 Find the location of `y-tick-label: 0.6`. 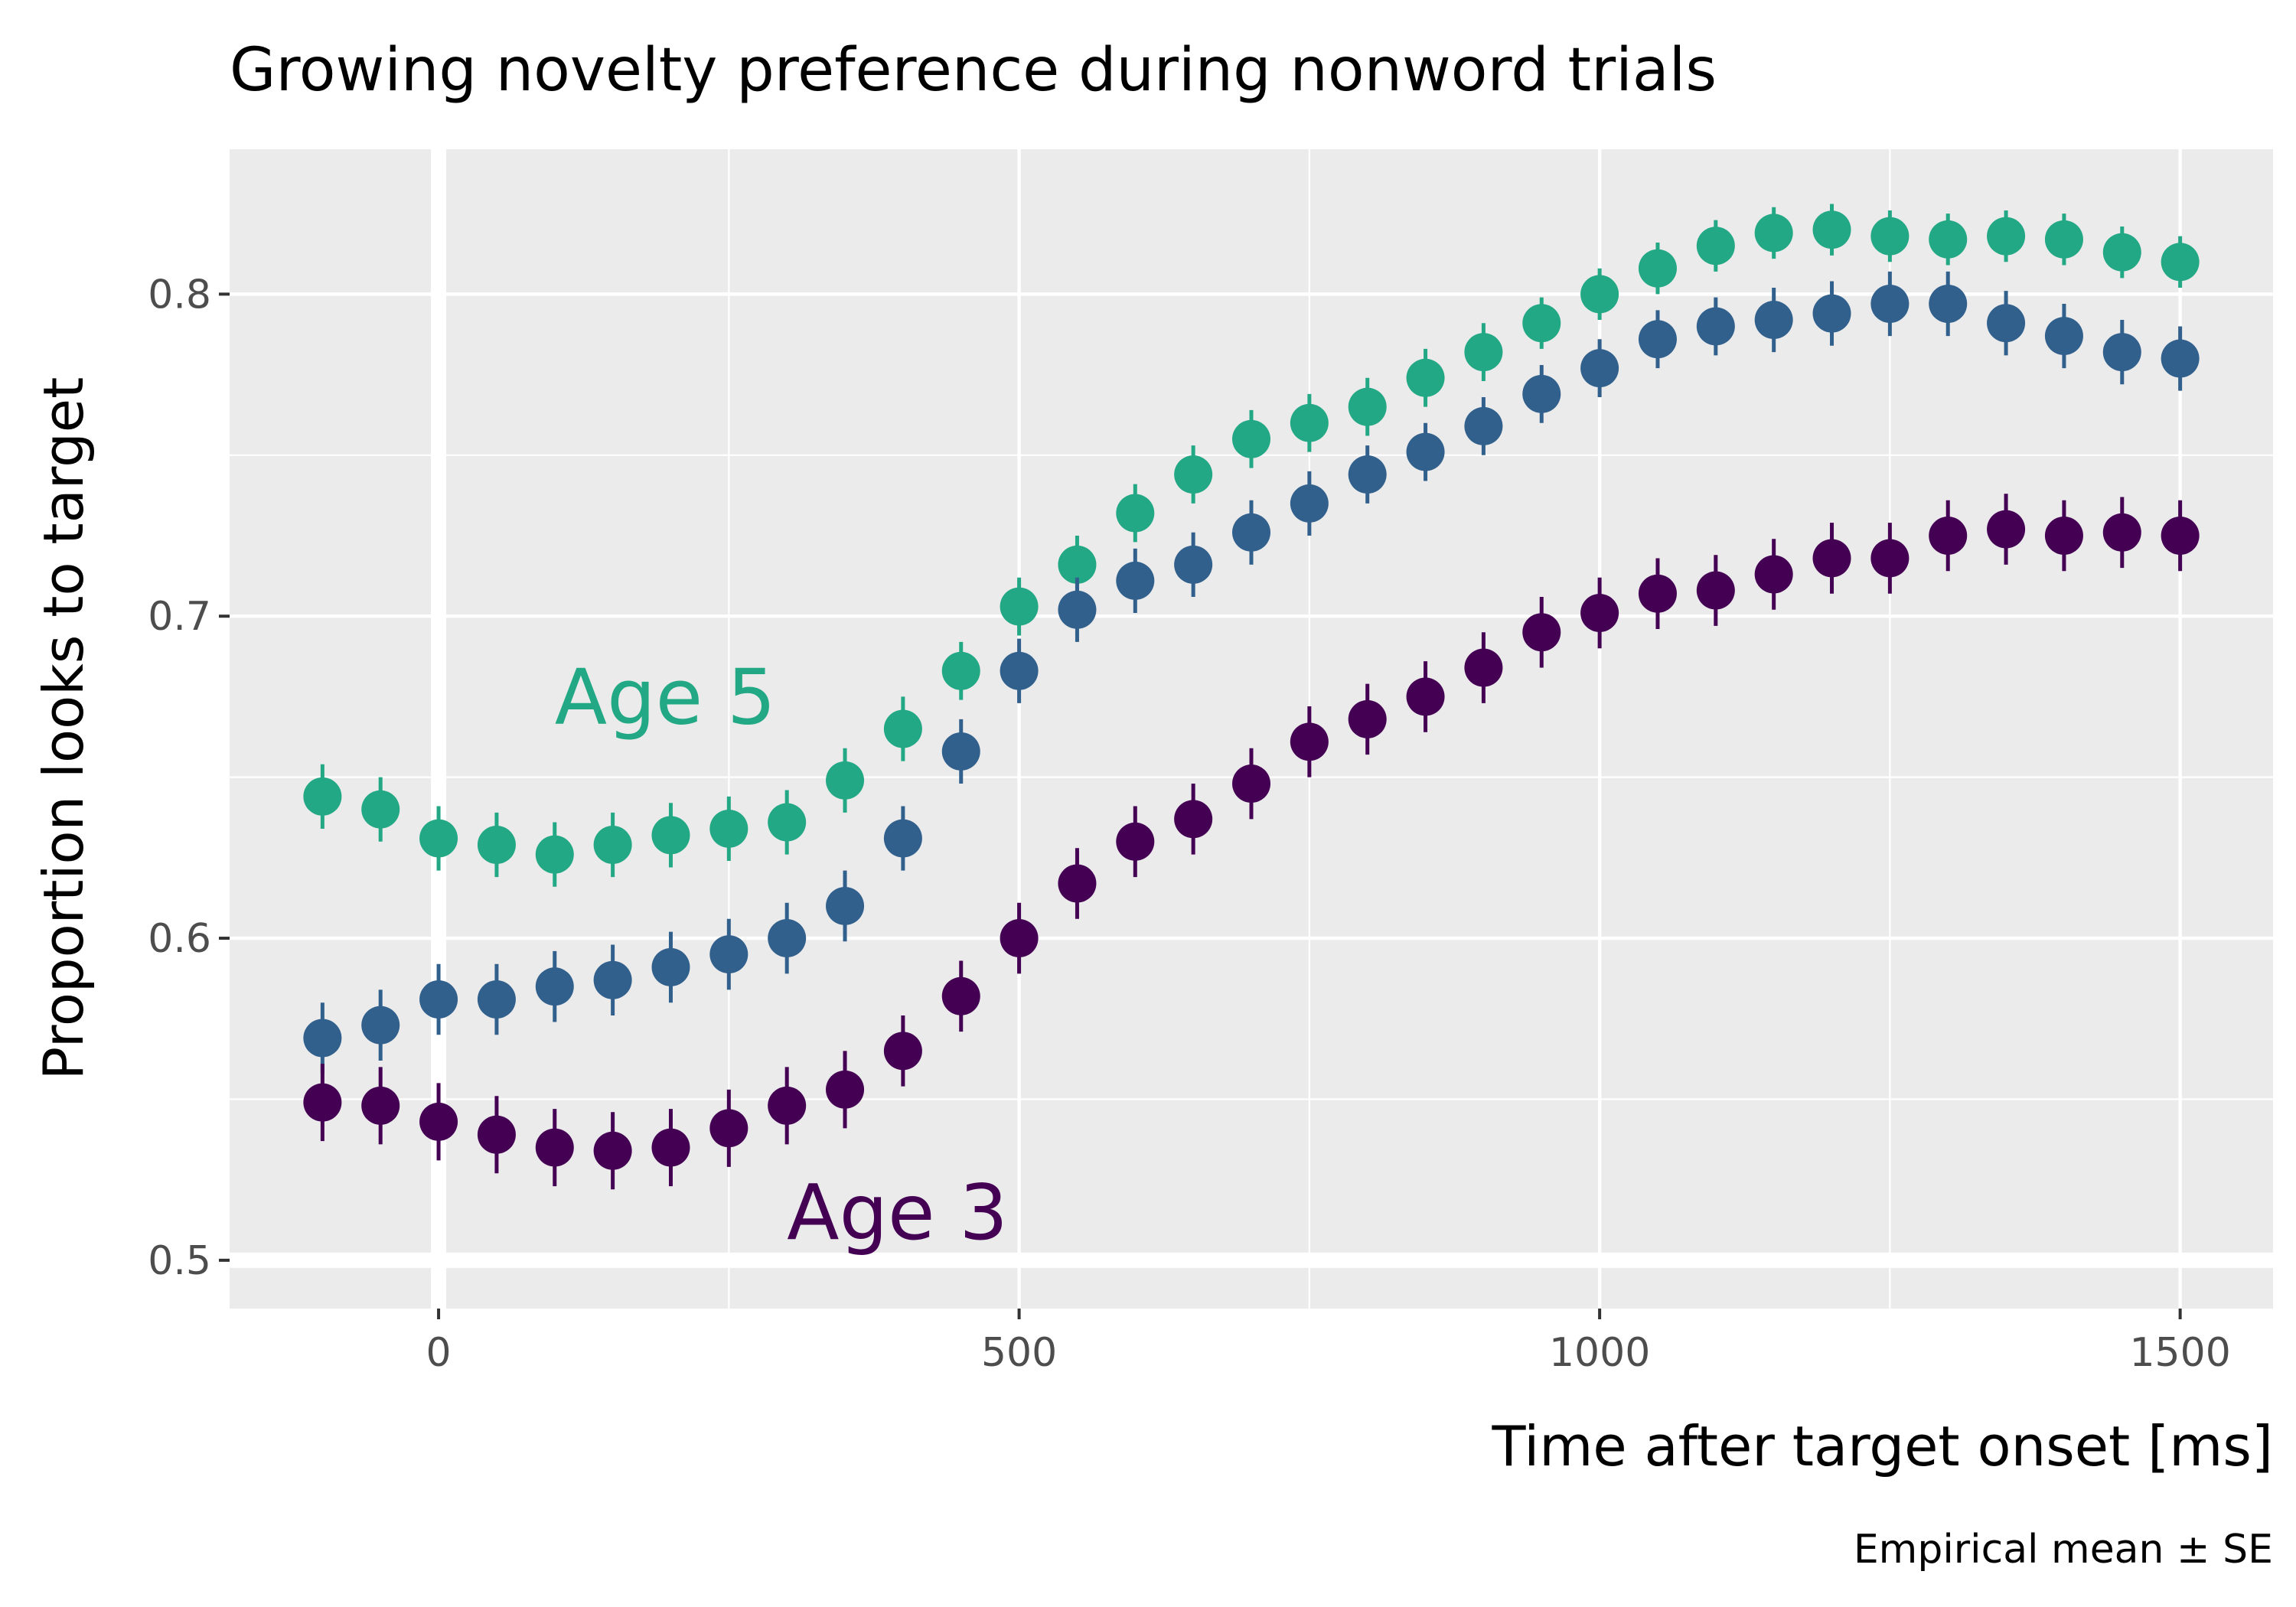

y-tick-label: 0.6 is located at coordinates (179, 939).